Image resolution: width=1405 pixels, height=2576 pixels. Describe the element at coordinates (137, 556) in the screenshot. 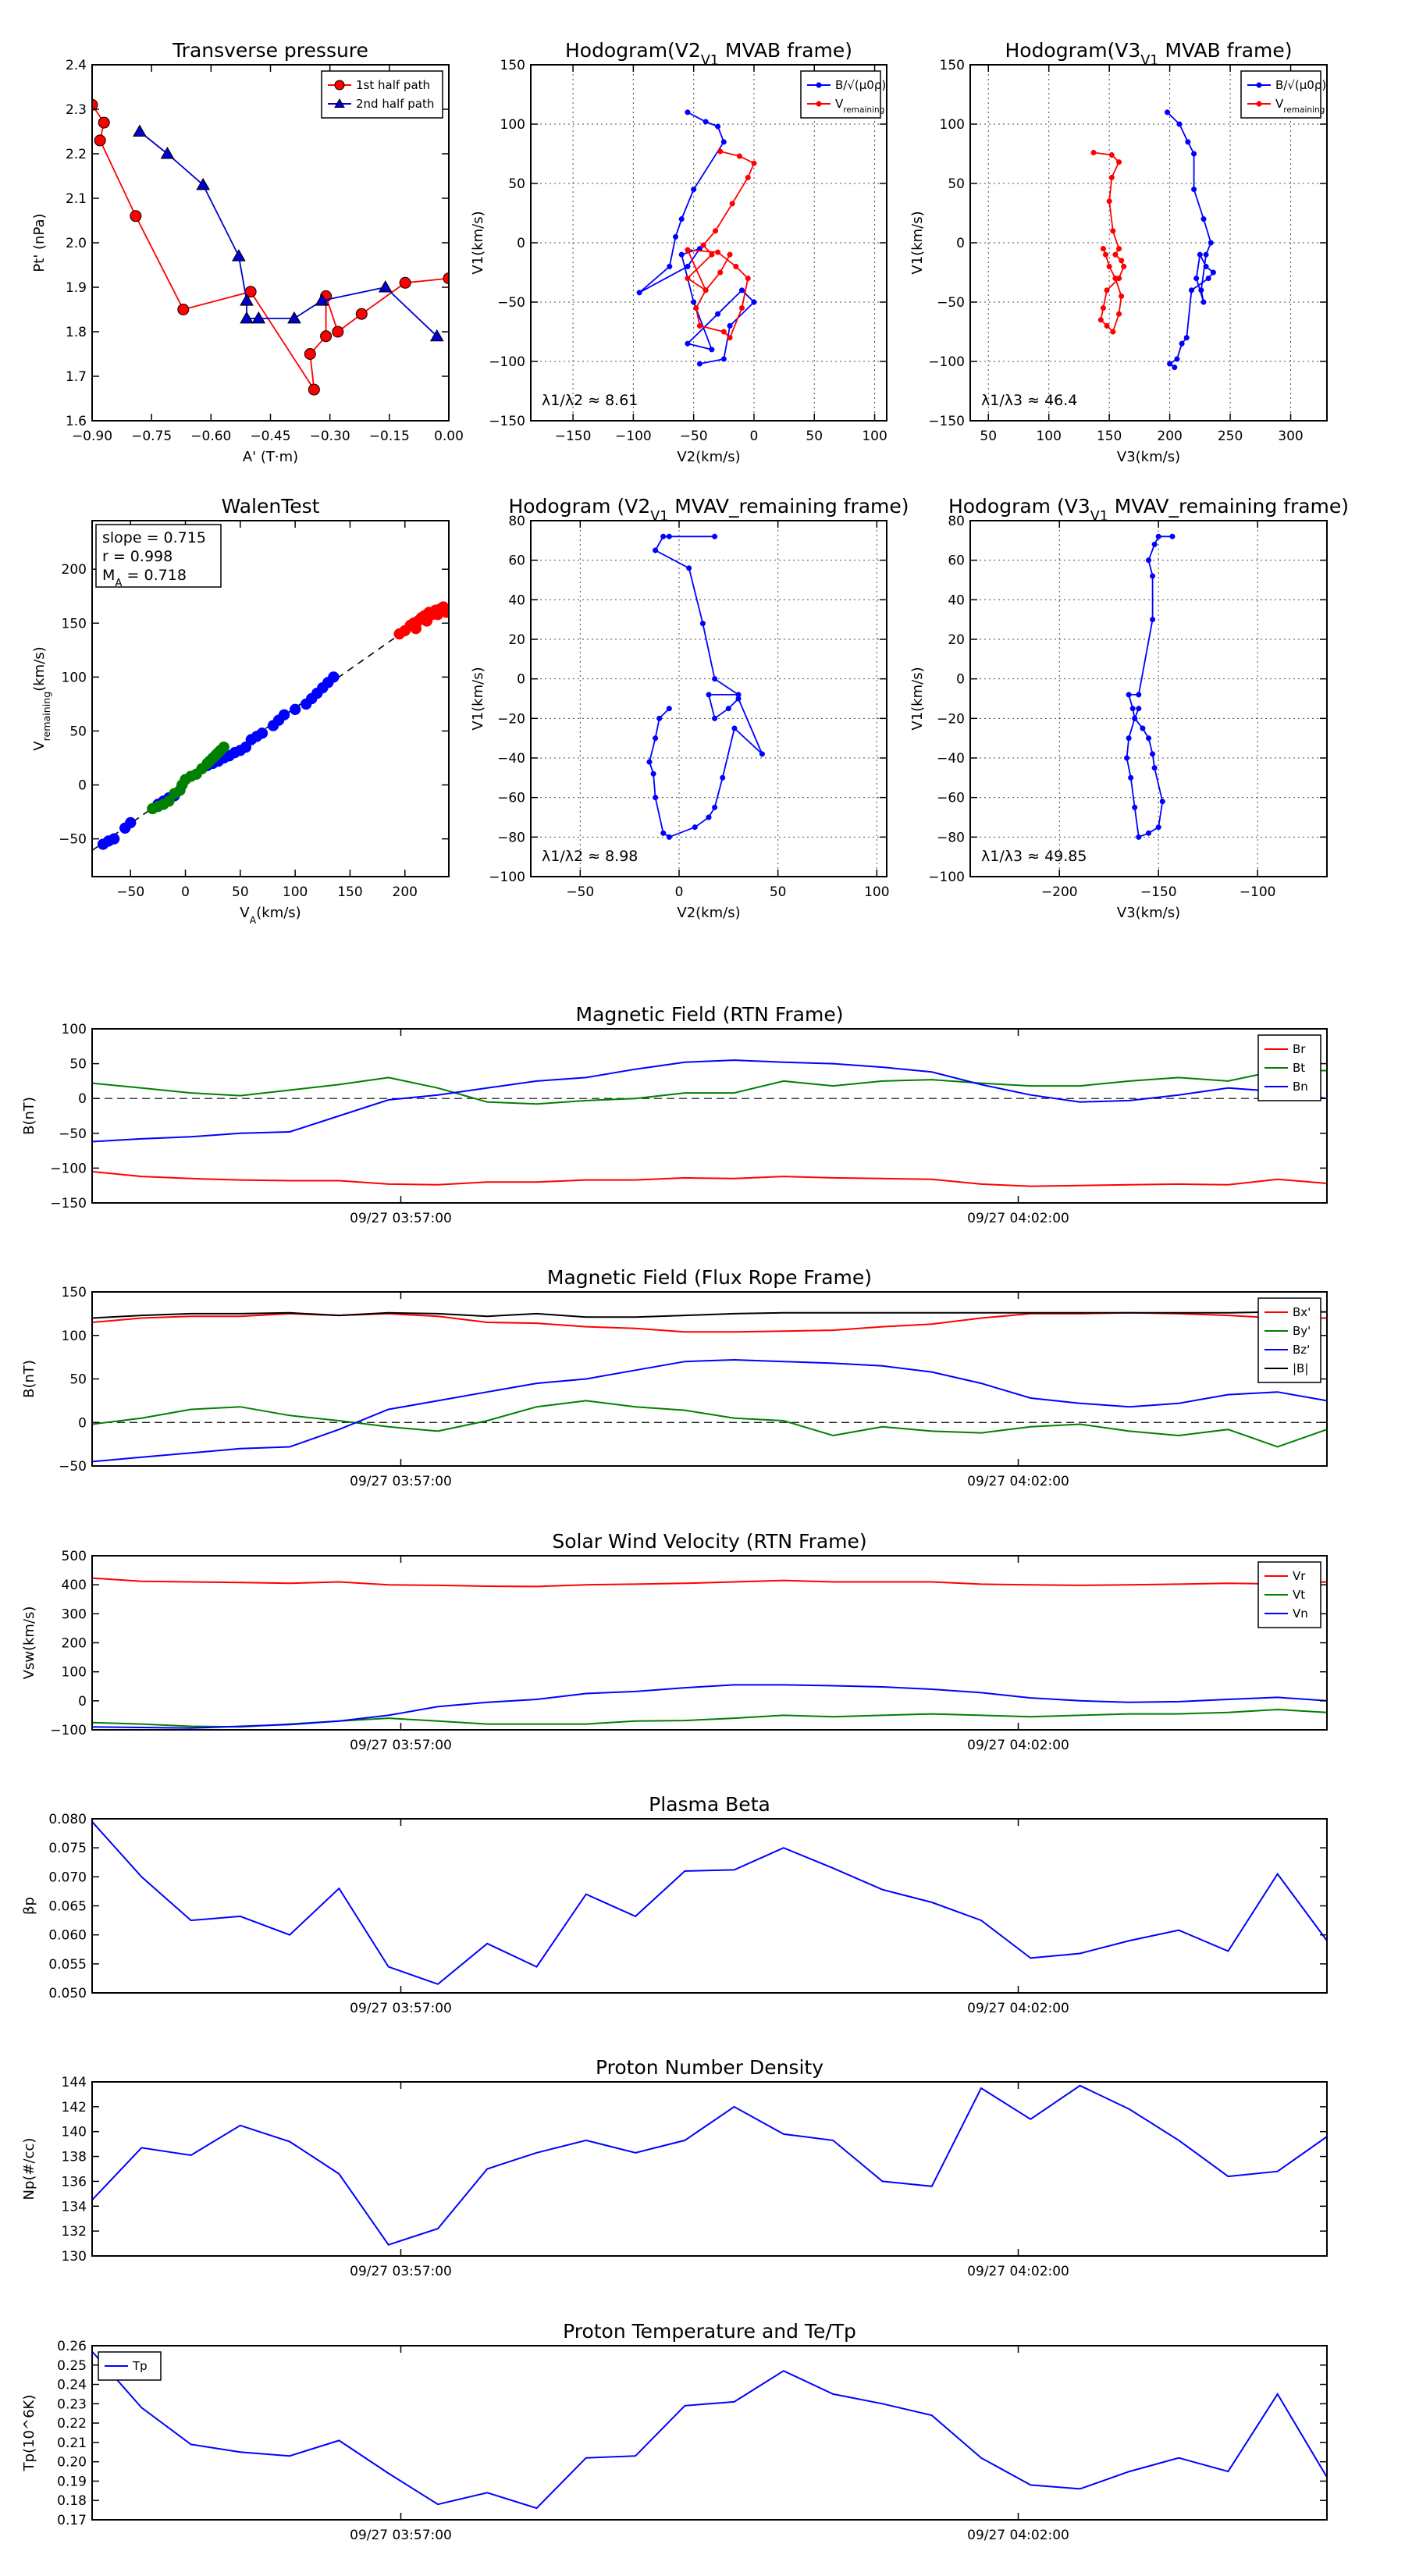

I see `stats-line: r = 0.998` at that location.